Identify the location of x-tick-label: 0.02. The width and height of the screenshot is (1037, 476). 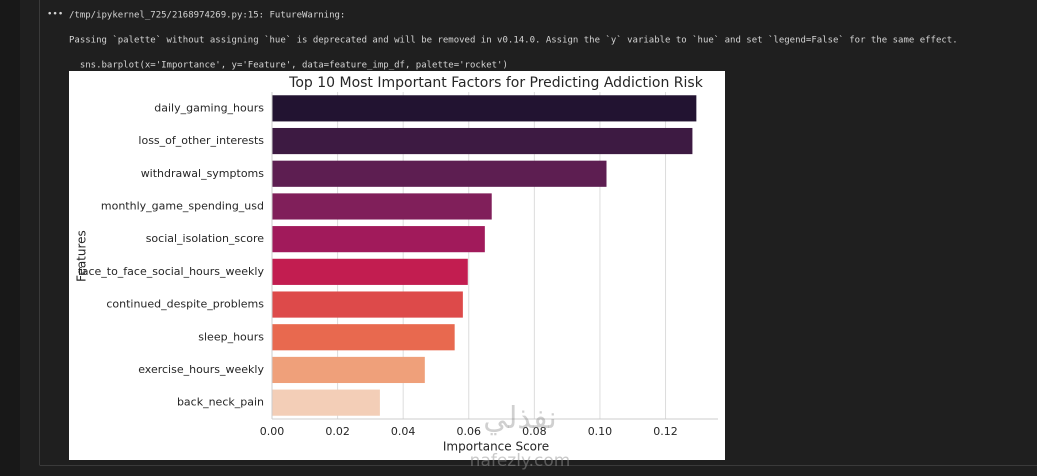
(337, 431).